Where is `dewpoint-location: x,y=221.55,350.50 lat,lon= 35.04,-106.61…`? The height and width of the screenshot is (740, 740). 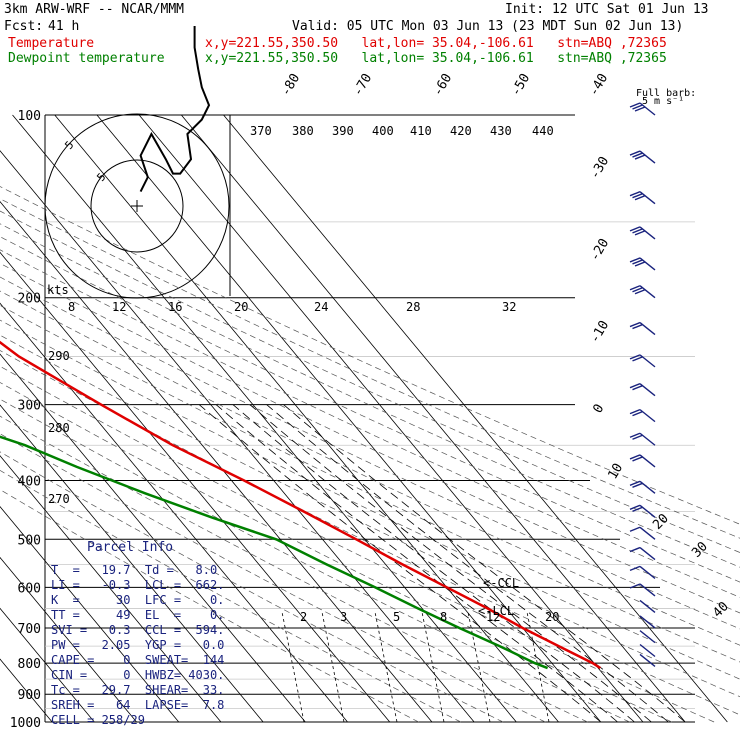 dewpoint-location: x,y=221.55,350.50 lat,lon= 35.04,-106.61… is located at coordinates (436, 58).